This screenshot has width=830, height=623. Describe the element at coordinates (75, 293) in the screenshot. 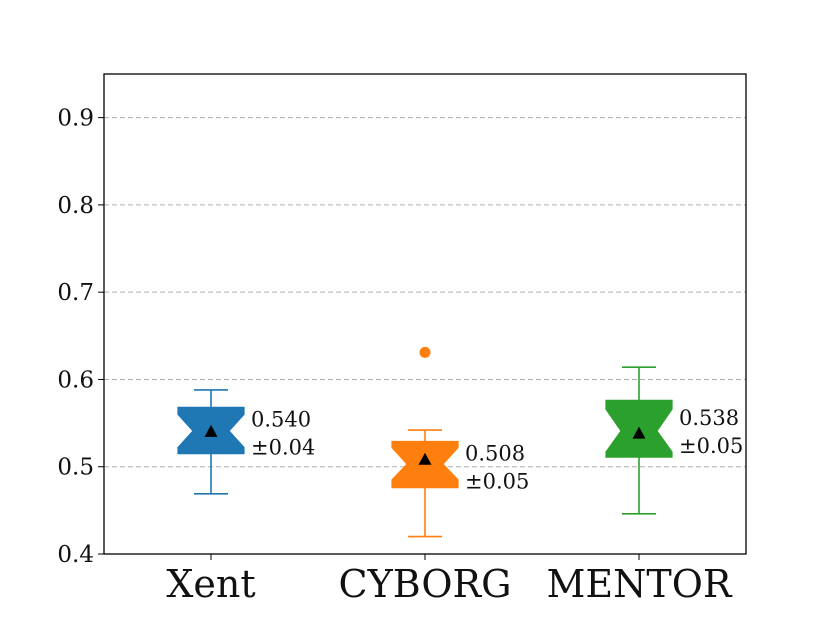

I see `y-tick-label: 0.7` at that location.